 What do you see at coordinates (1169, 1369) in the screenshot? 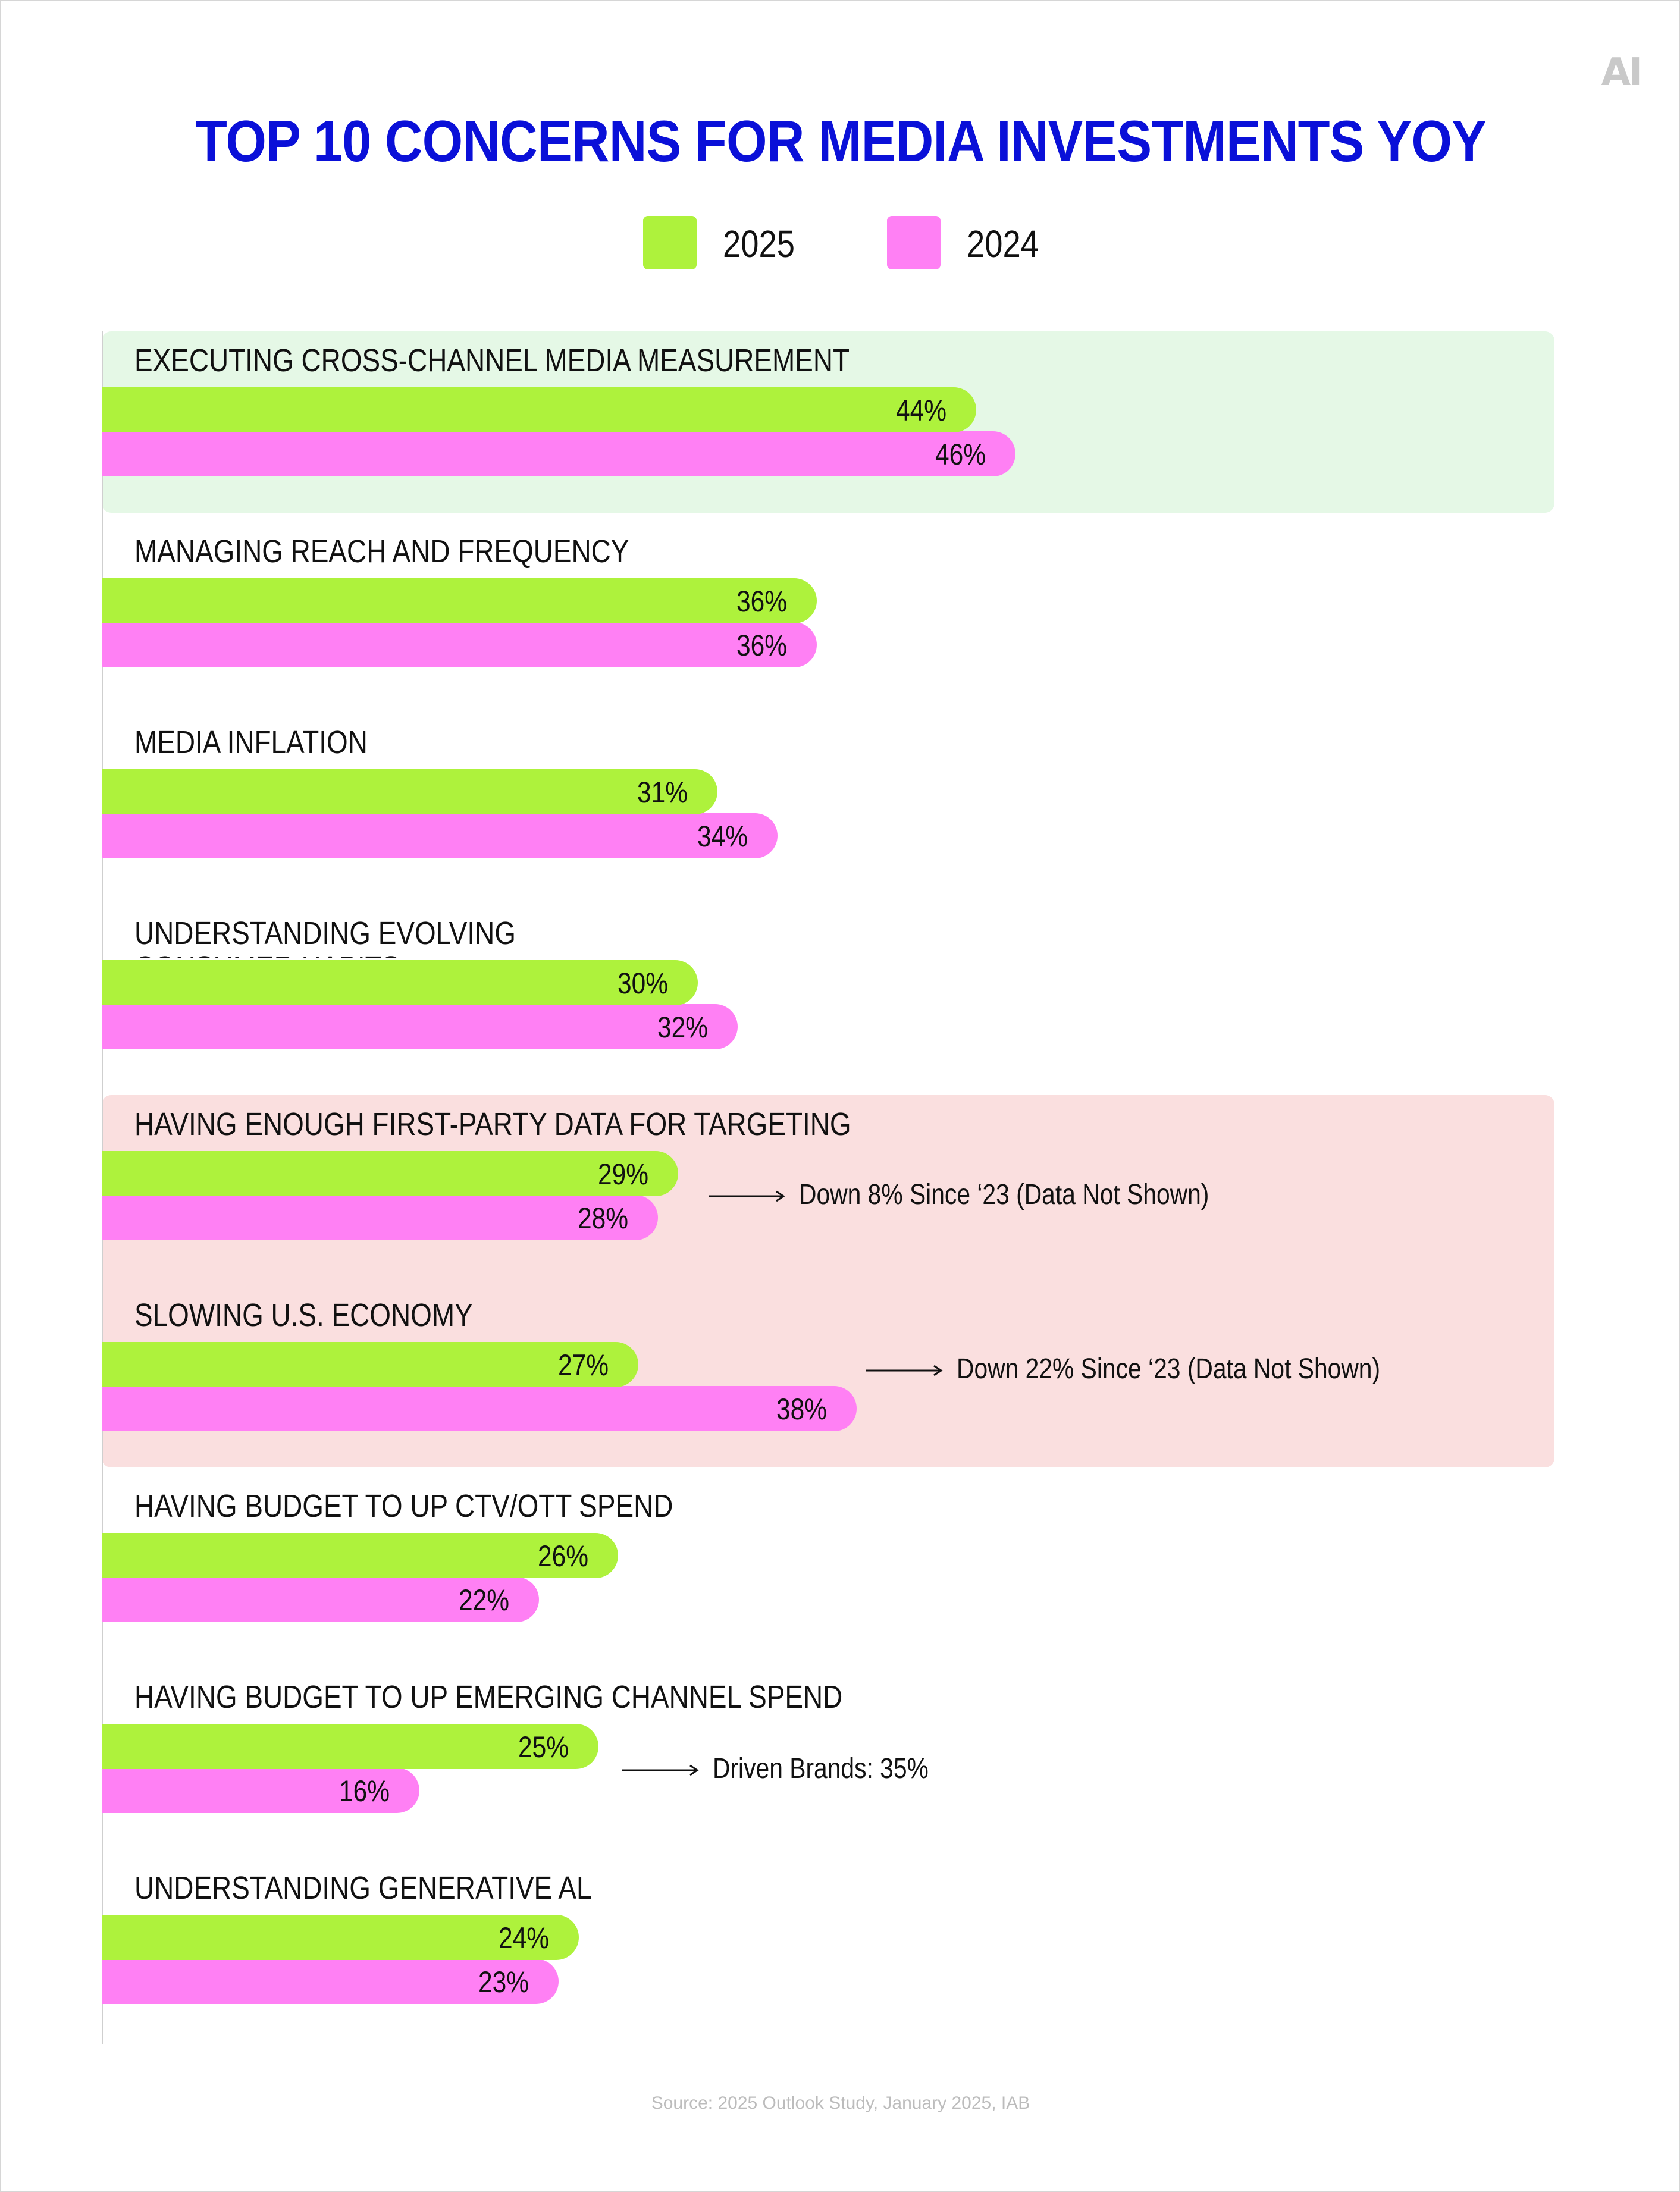
I see `annotation-text: Down 22% Since ‘23 (Data Not Shown)` at bounding box center [1169, 1369].